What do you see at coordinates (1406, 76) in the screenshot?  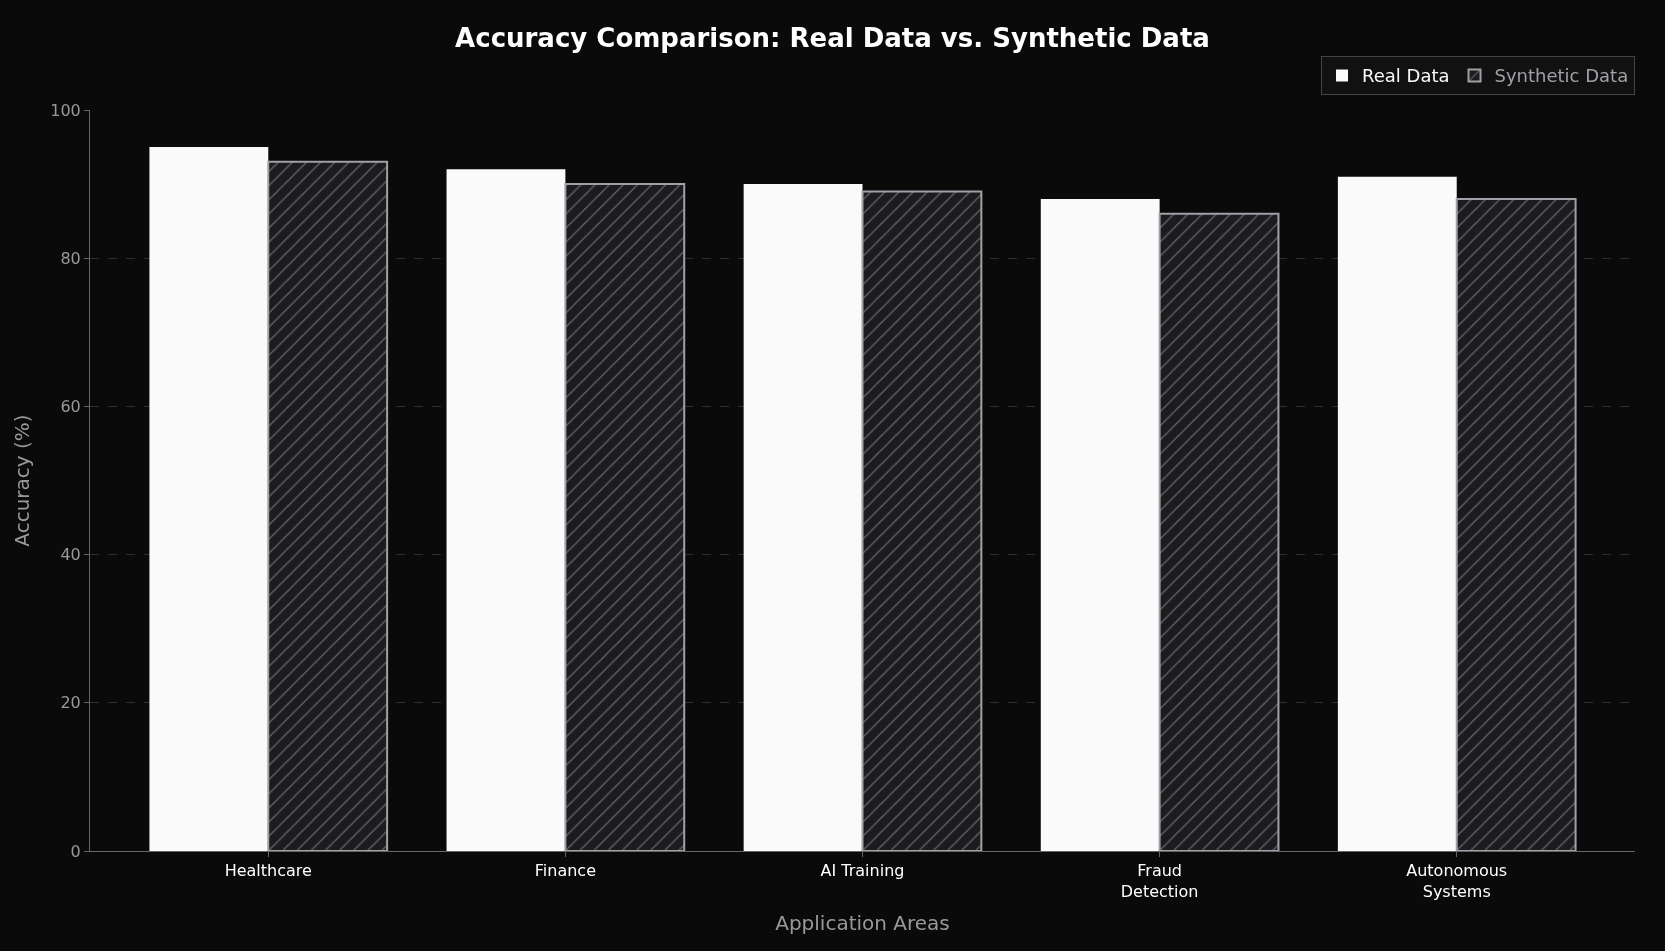 I see `legend-label: Real Data` at bounding box center [1406, 76].